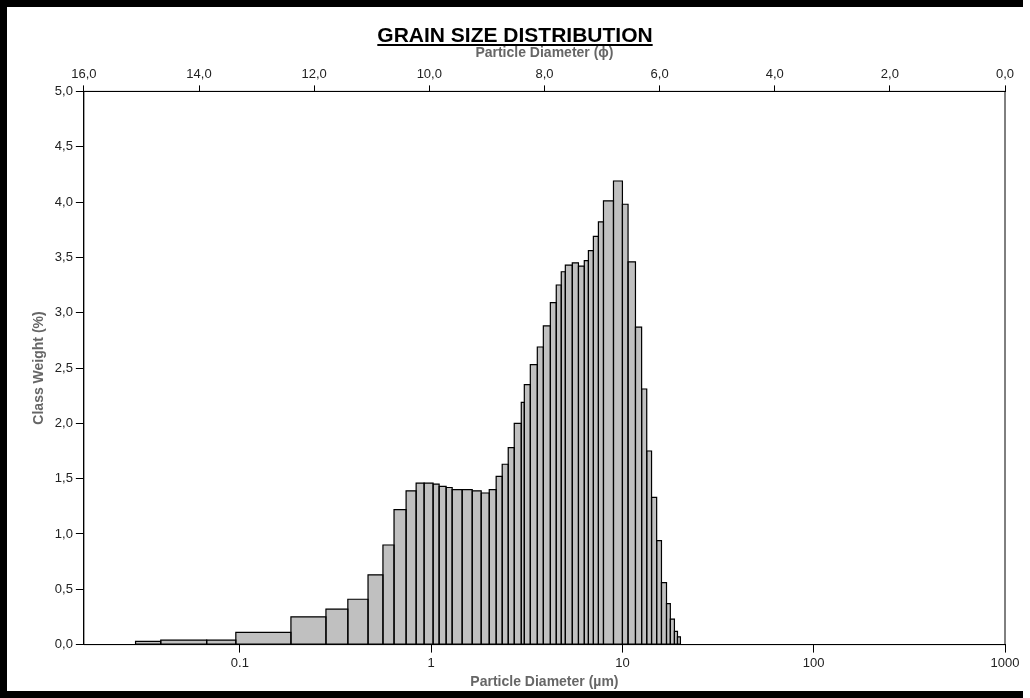  I want to click on x-tick-label: 100, so click(813, 662).